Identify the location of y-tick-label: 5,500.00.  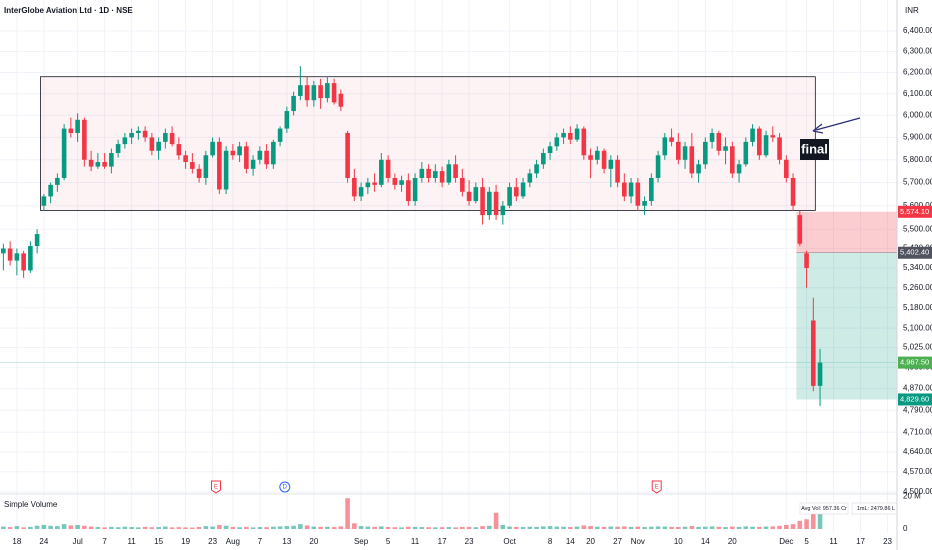
(917, 228).